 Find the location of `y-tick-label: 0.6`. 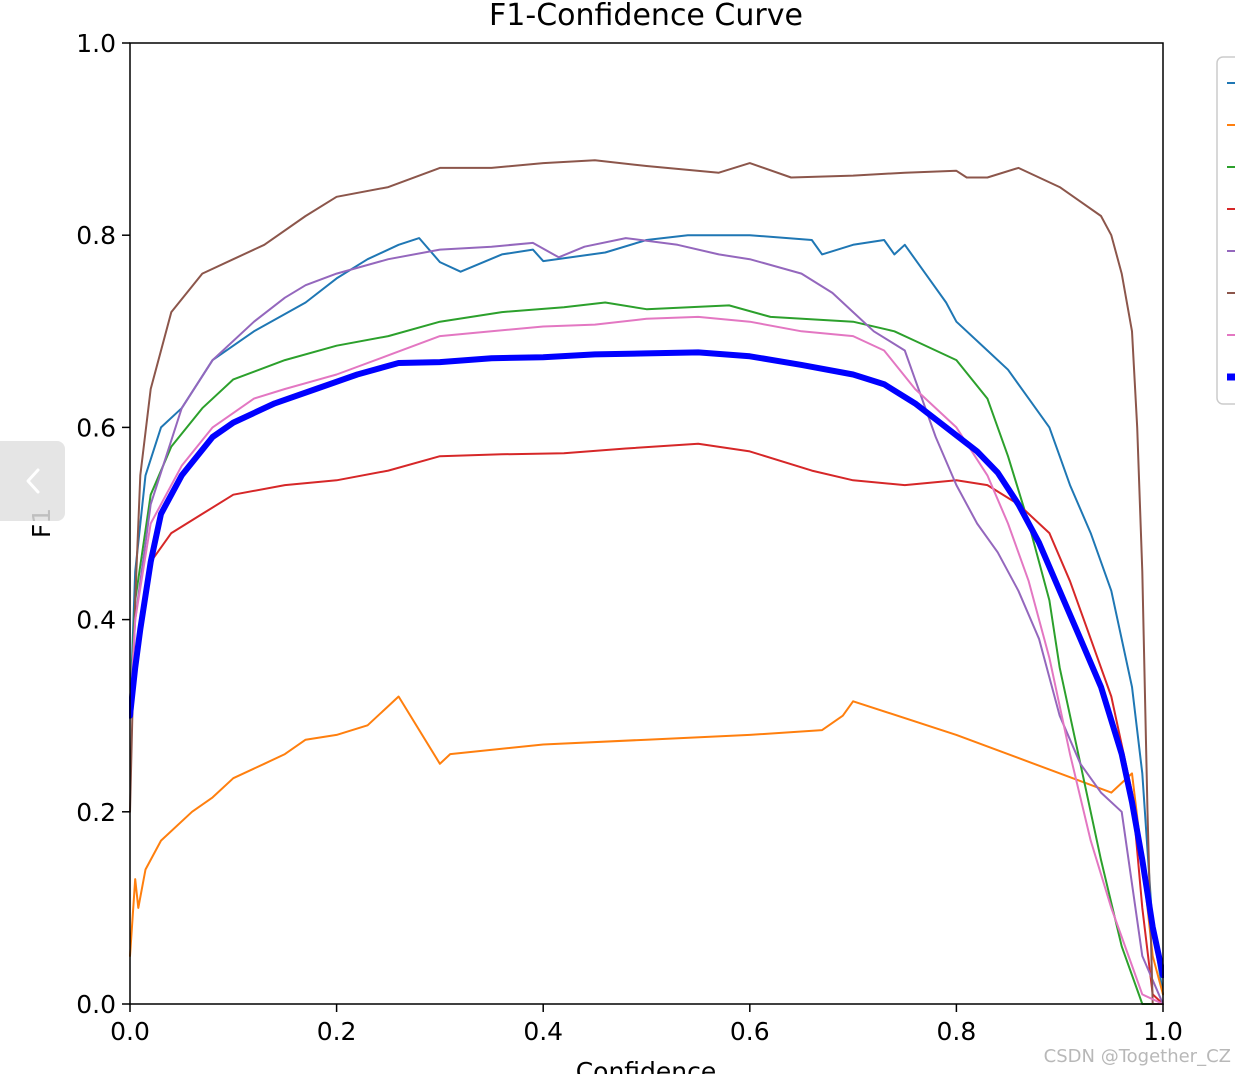

y-tick-label: 0.6 is located at coordinates (96, 427).